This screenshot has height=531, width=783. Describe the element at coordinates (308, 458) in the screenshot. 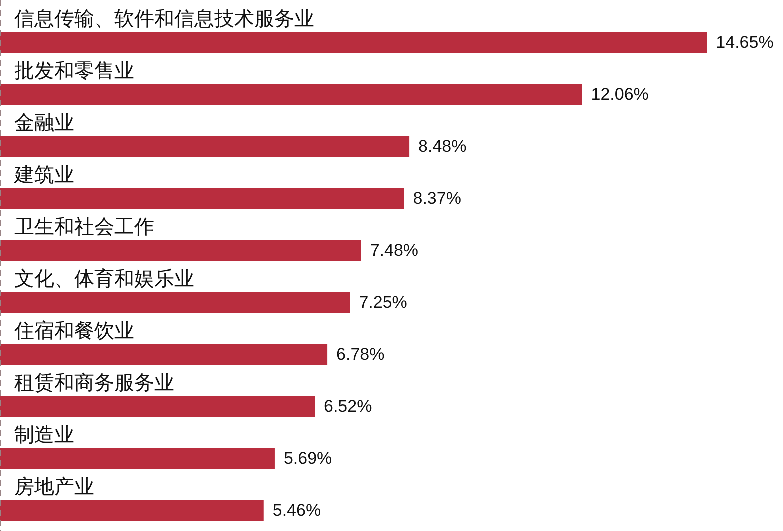

I see `data-label: 5.69%` at that location.